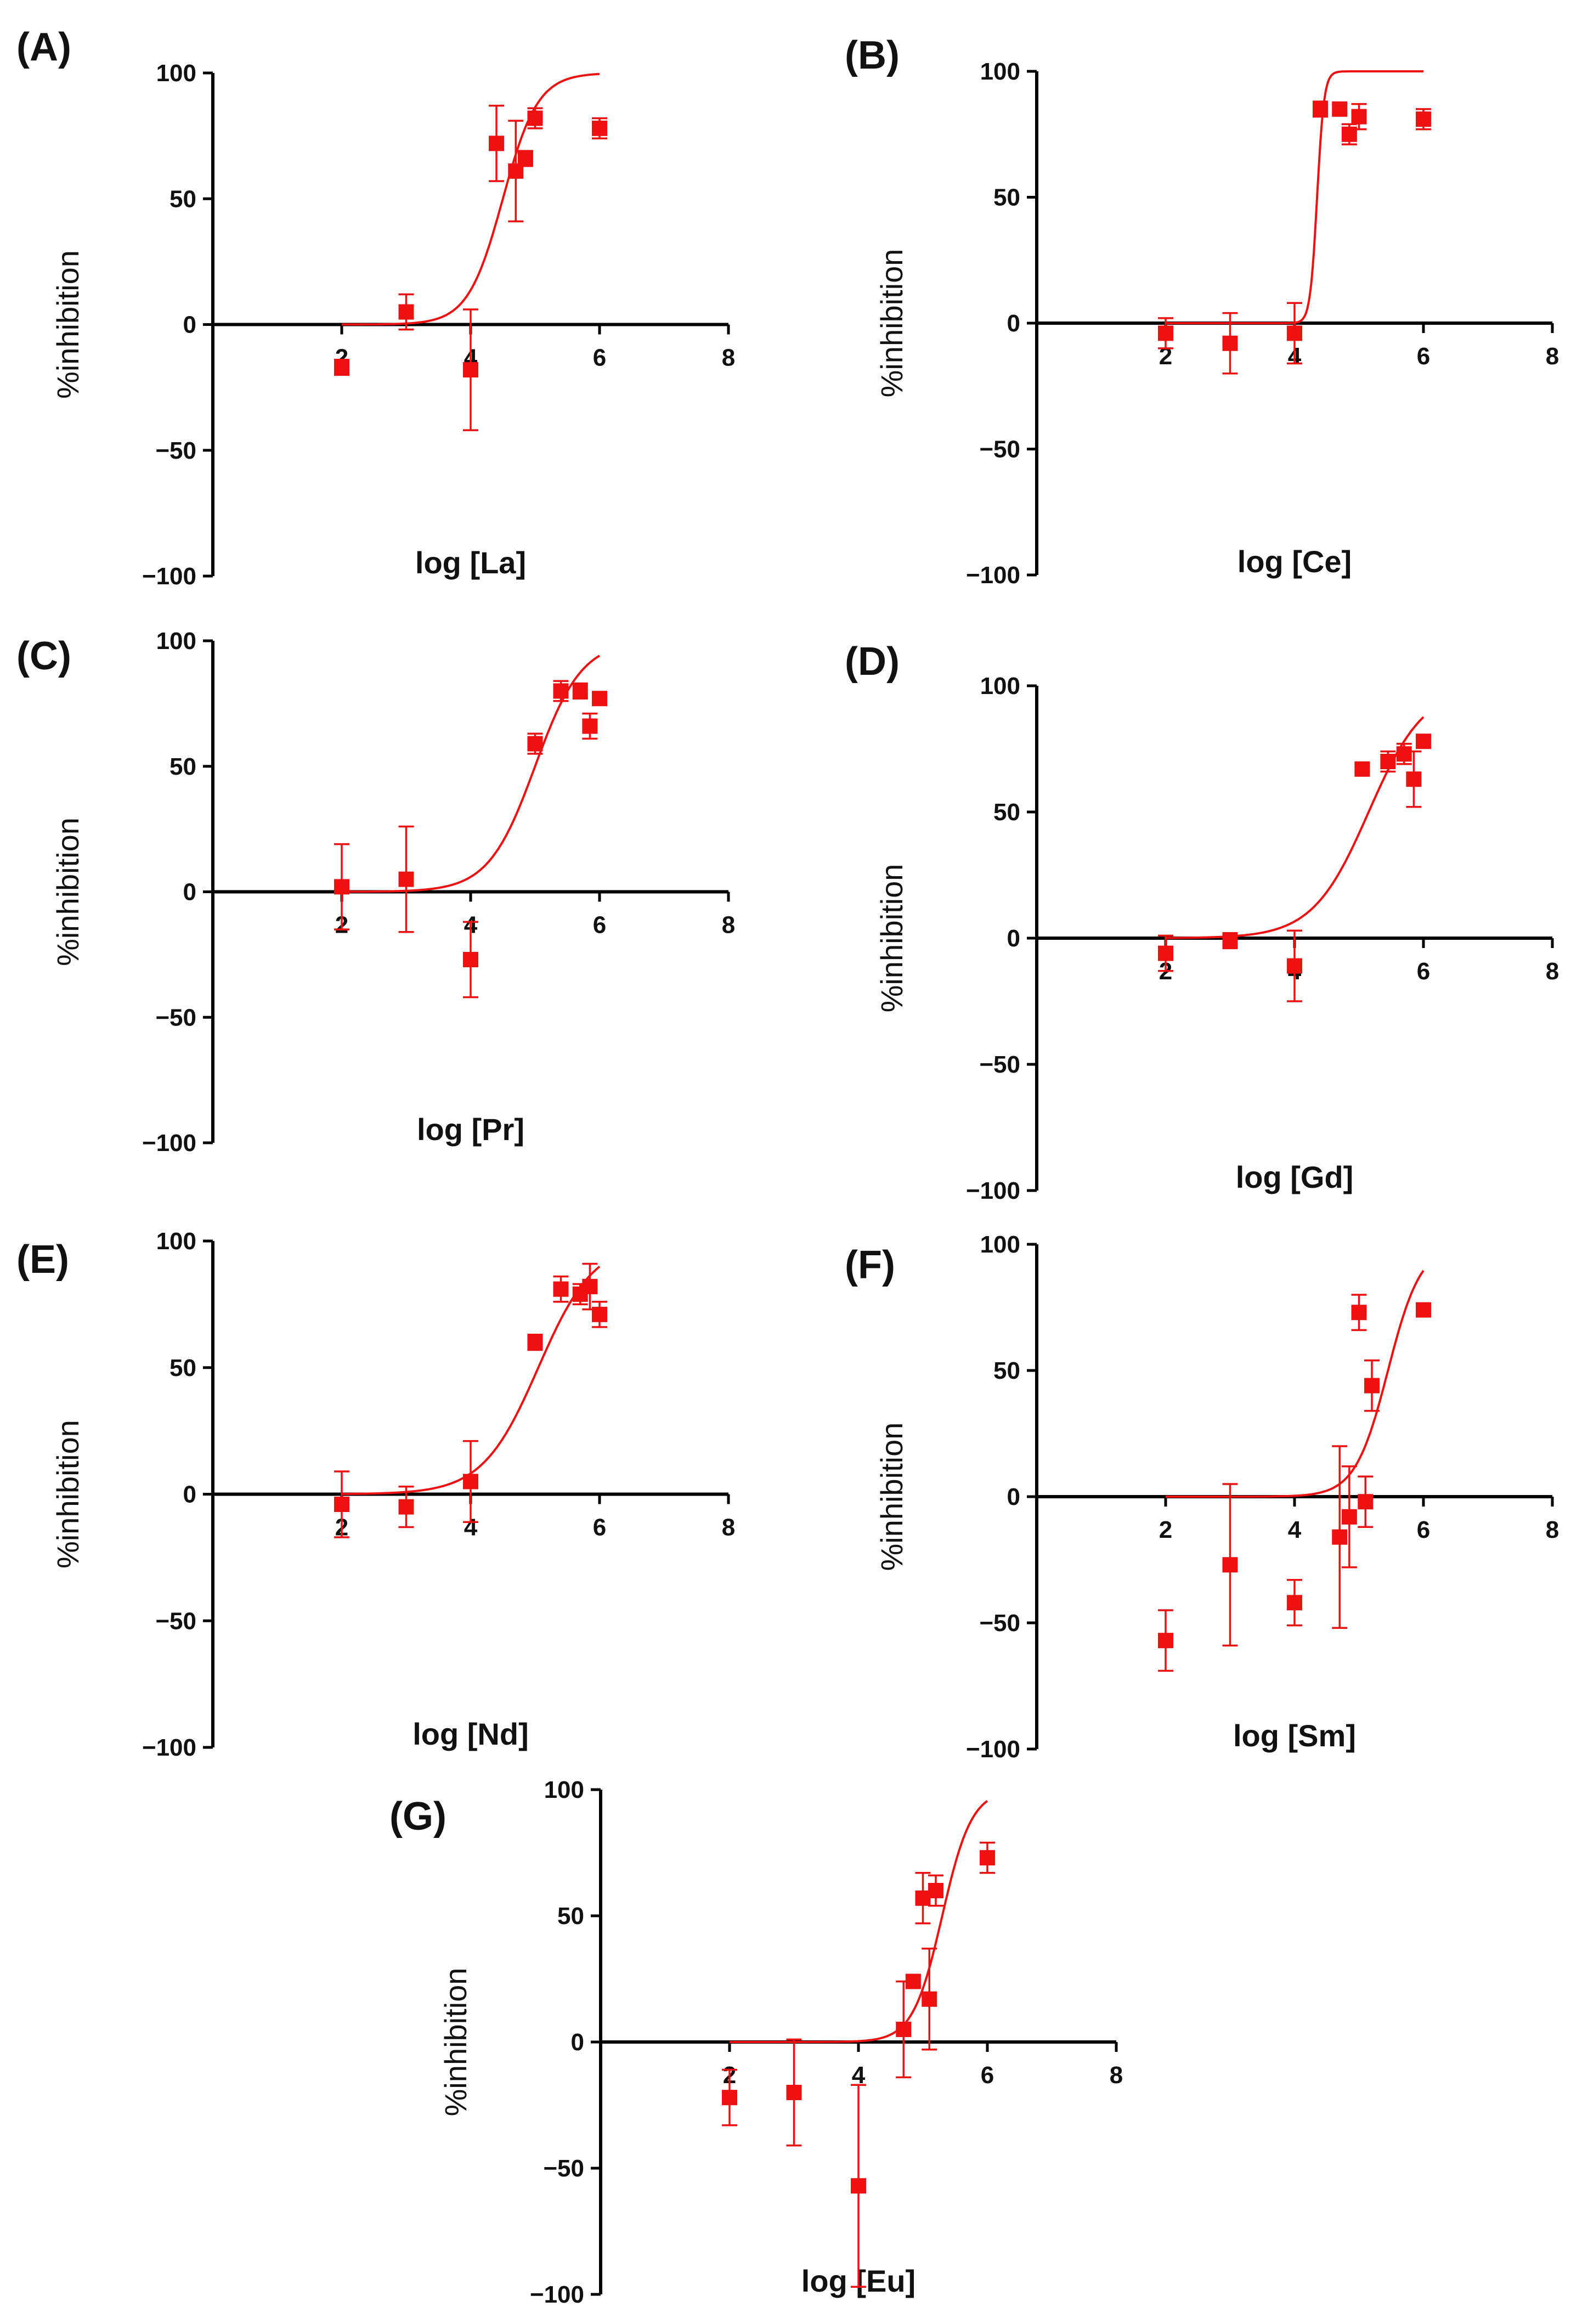 This screenshot has height=2324, width=1588. Describe the element at coordinates (1294, 1735) in the screenshot. I see `x-axis-title: log [Sm]` at that location.